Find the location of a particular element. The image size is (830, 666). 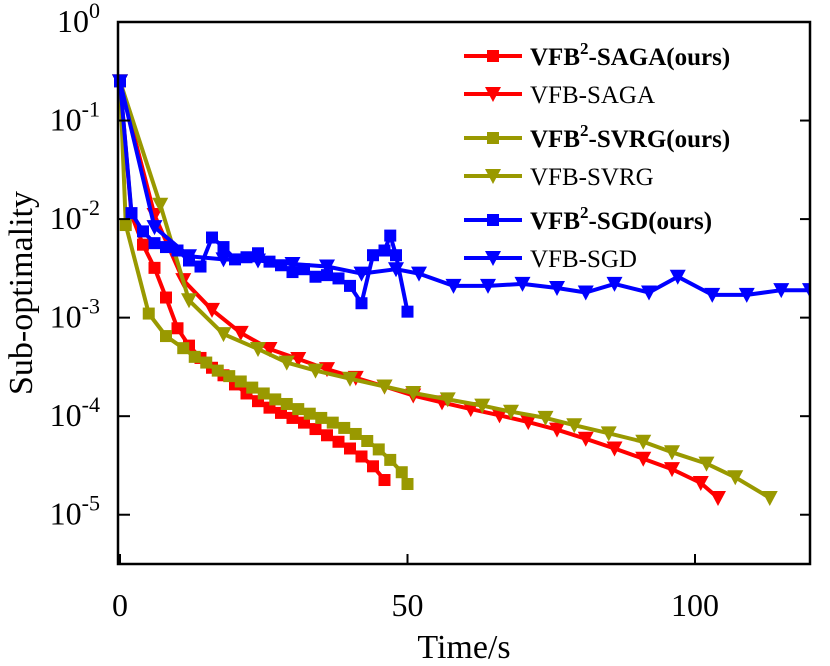

legend-label: VFB-SGD is located at coordinates (583, 259).